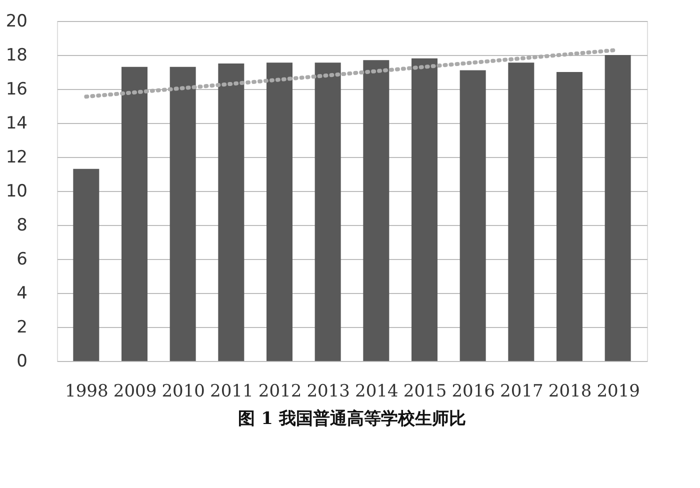 The image size is (700, 488). Describe the element at coordinates (183, 392) in the screenshot. I see `x-tick-label: 2010` at that location.